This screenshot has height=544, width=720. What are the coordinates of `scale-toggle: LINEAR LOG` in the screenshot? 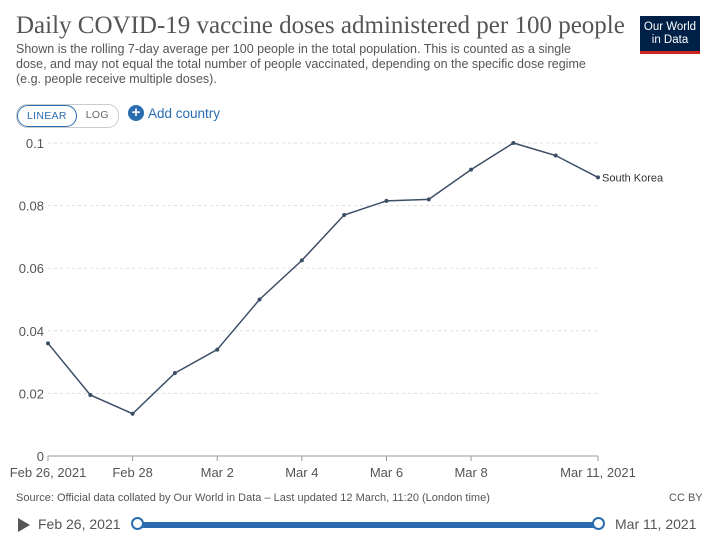 It's located at (67, 116).